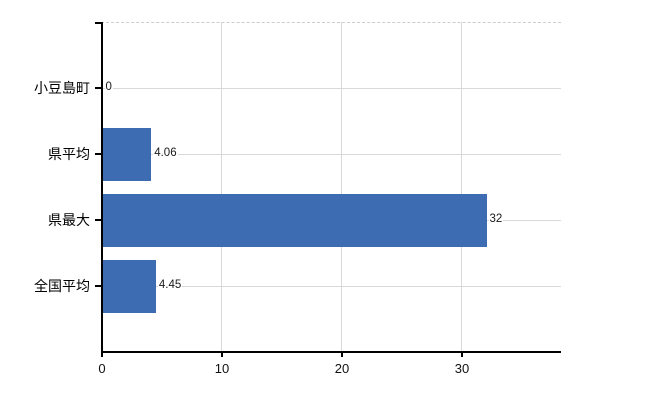 The width and height of the screenshot is (650, 400). What do you see at coordinates (102, 187) in the screenshot?
I see `y-axis-line` at bounding box center [102, 187].